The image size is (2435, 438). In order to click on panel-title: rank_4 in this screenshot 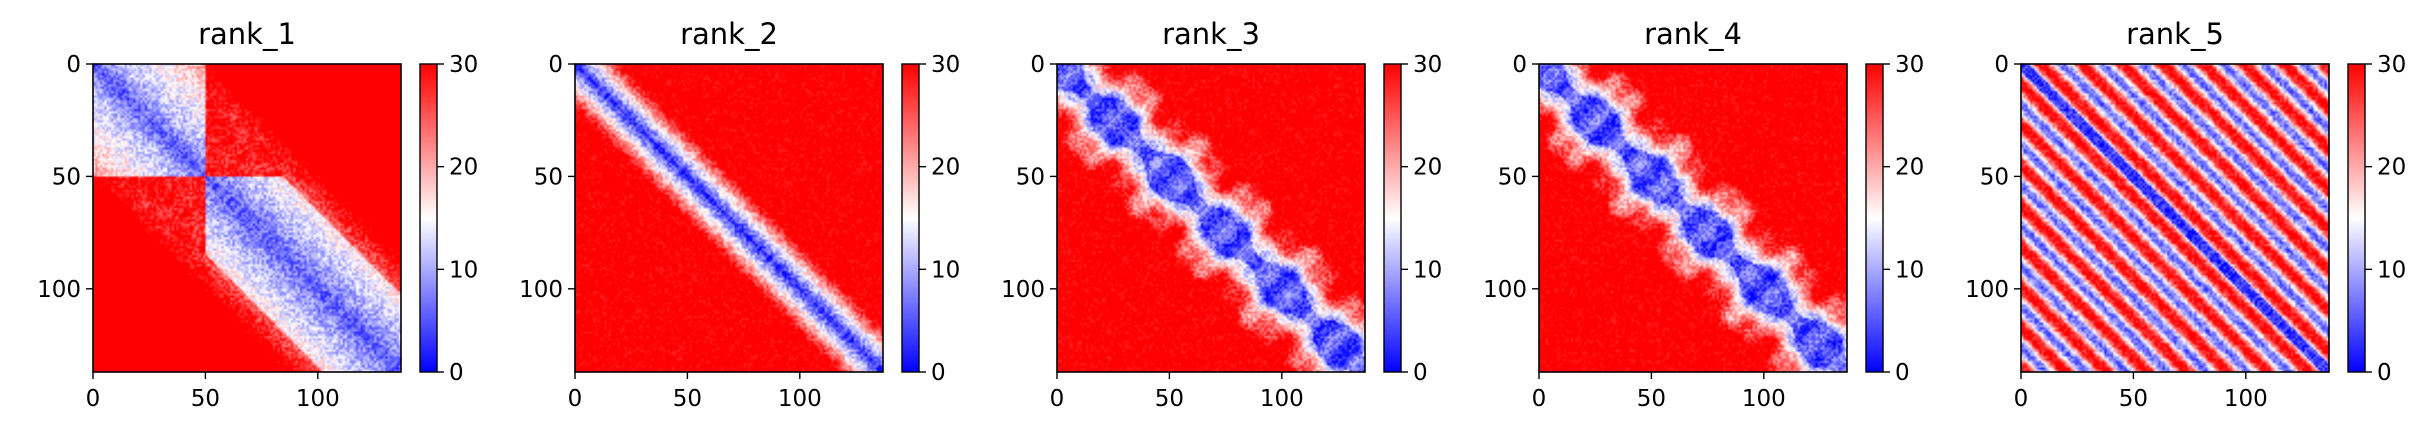, I will do `click(1693, 34)`.